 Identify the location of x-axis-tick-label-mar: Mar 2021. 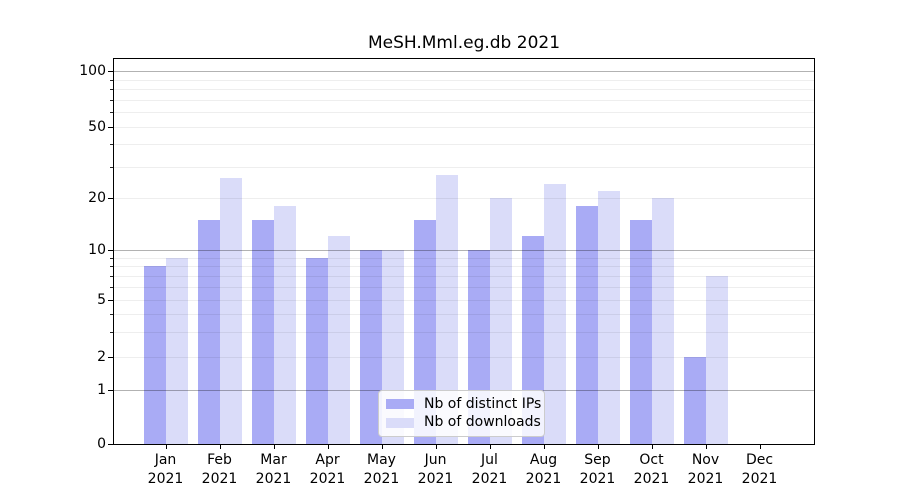
(274, 470).